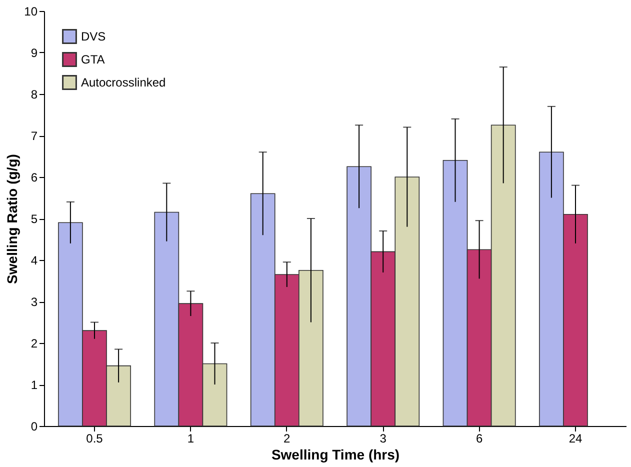 This screenshot has height=467, width=631. I want to click on legend-label: Autocrosslinked, so click(123, 83).